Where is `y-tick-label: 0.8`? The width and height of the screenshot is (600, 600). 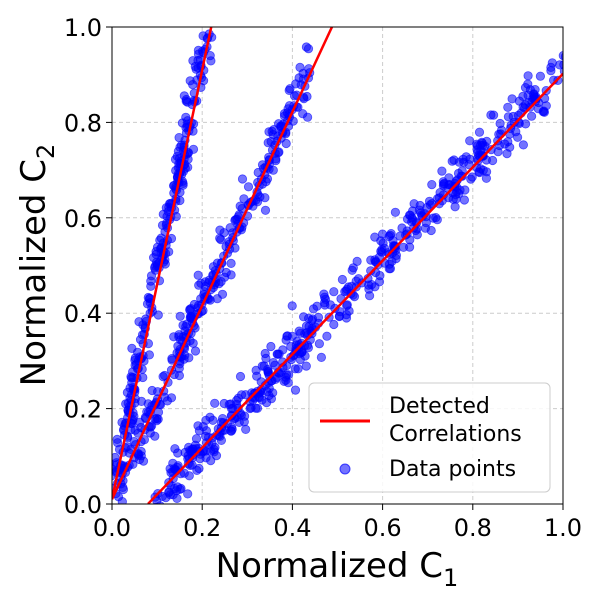 y-tick-label: 0.8 is located at coordinates (83, 123).